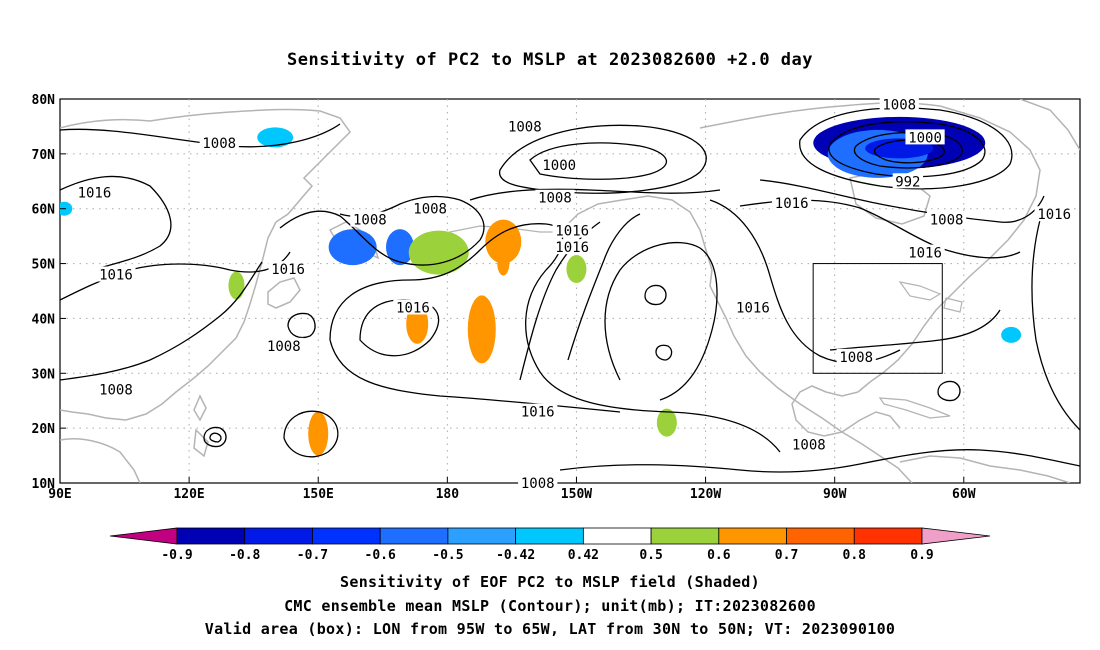 Image resolution: width=1100 pixels, height=650 pixels. What do you see at coordinates (930, 297) in the screenshot?
I see `coastline-great-lakes` at bounding box center [930, 297].